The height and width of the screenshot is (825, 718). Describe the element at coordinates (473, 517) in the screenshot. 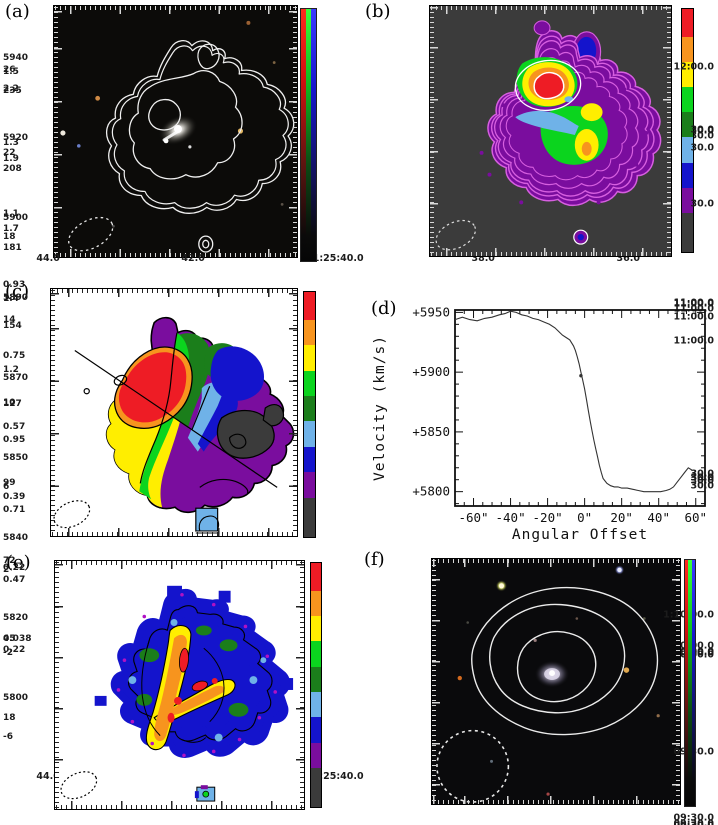

I see `svg-text: -60"` at that location.